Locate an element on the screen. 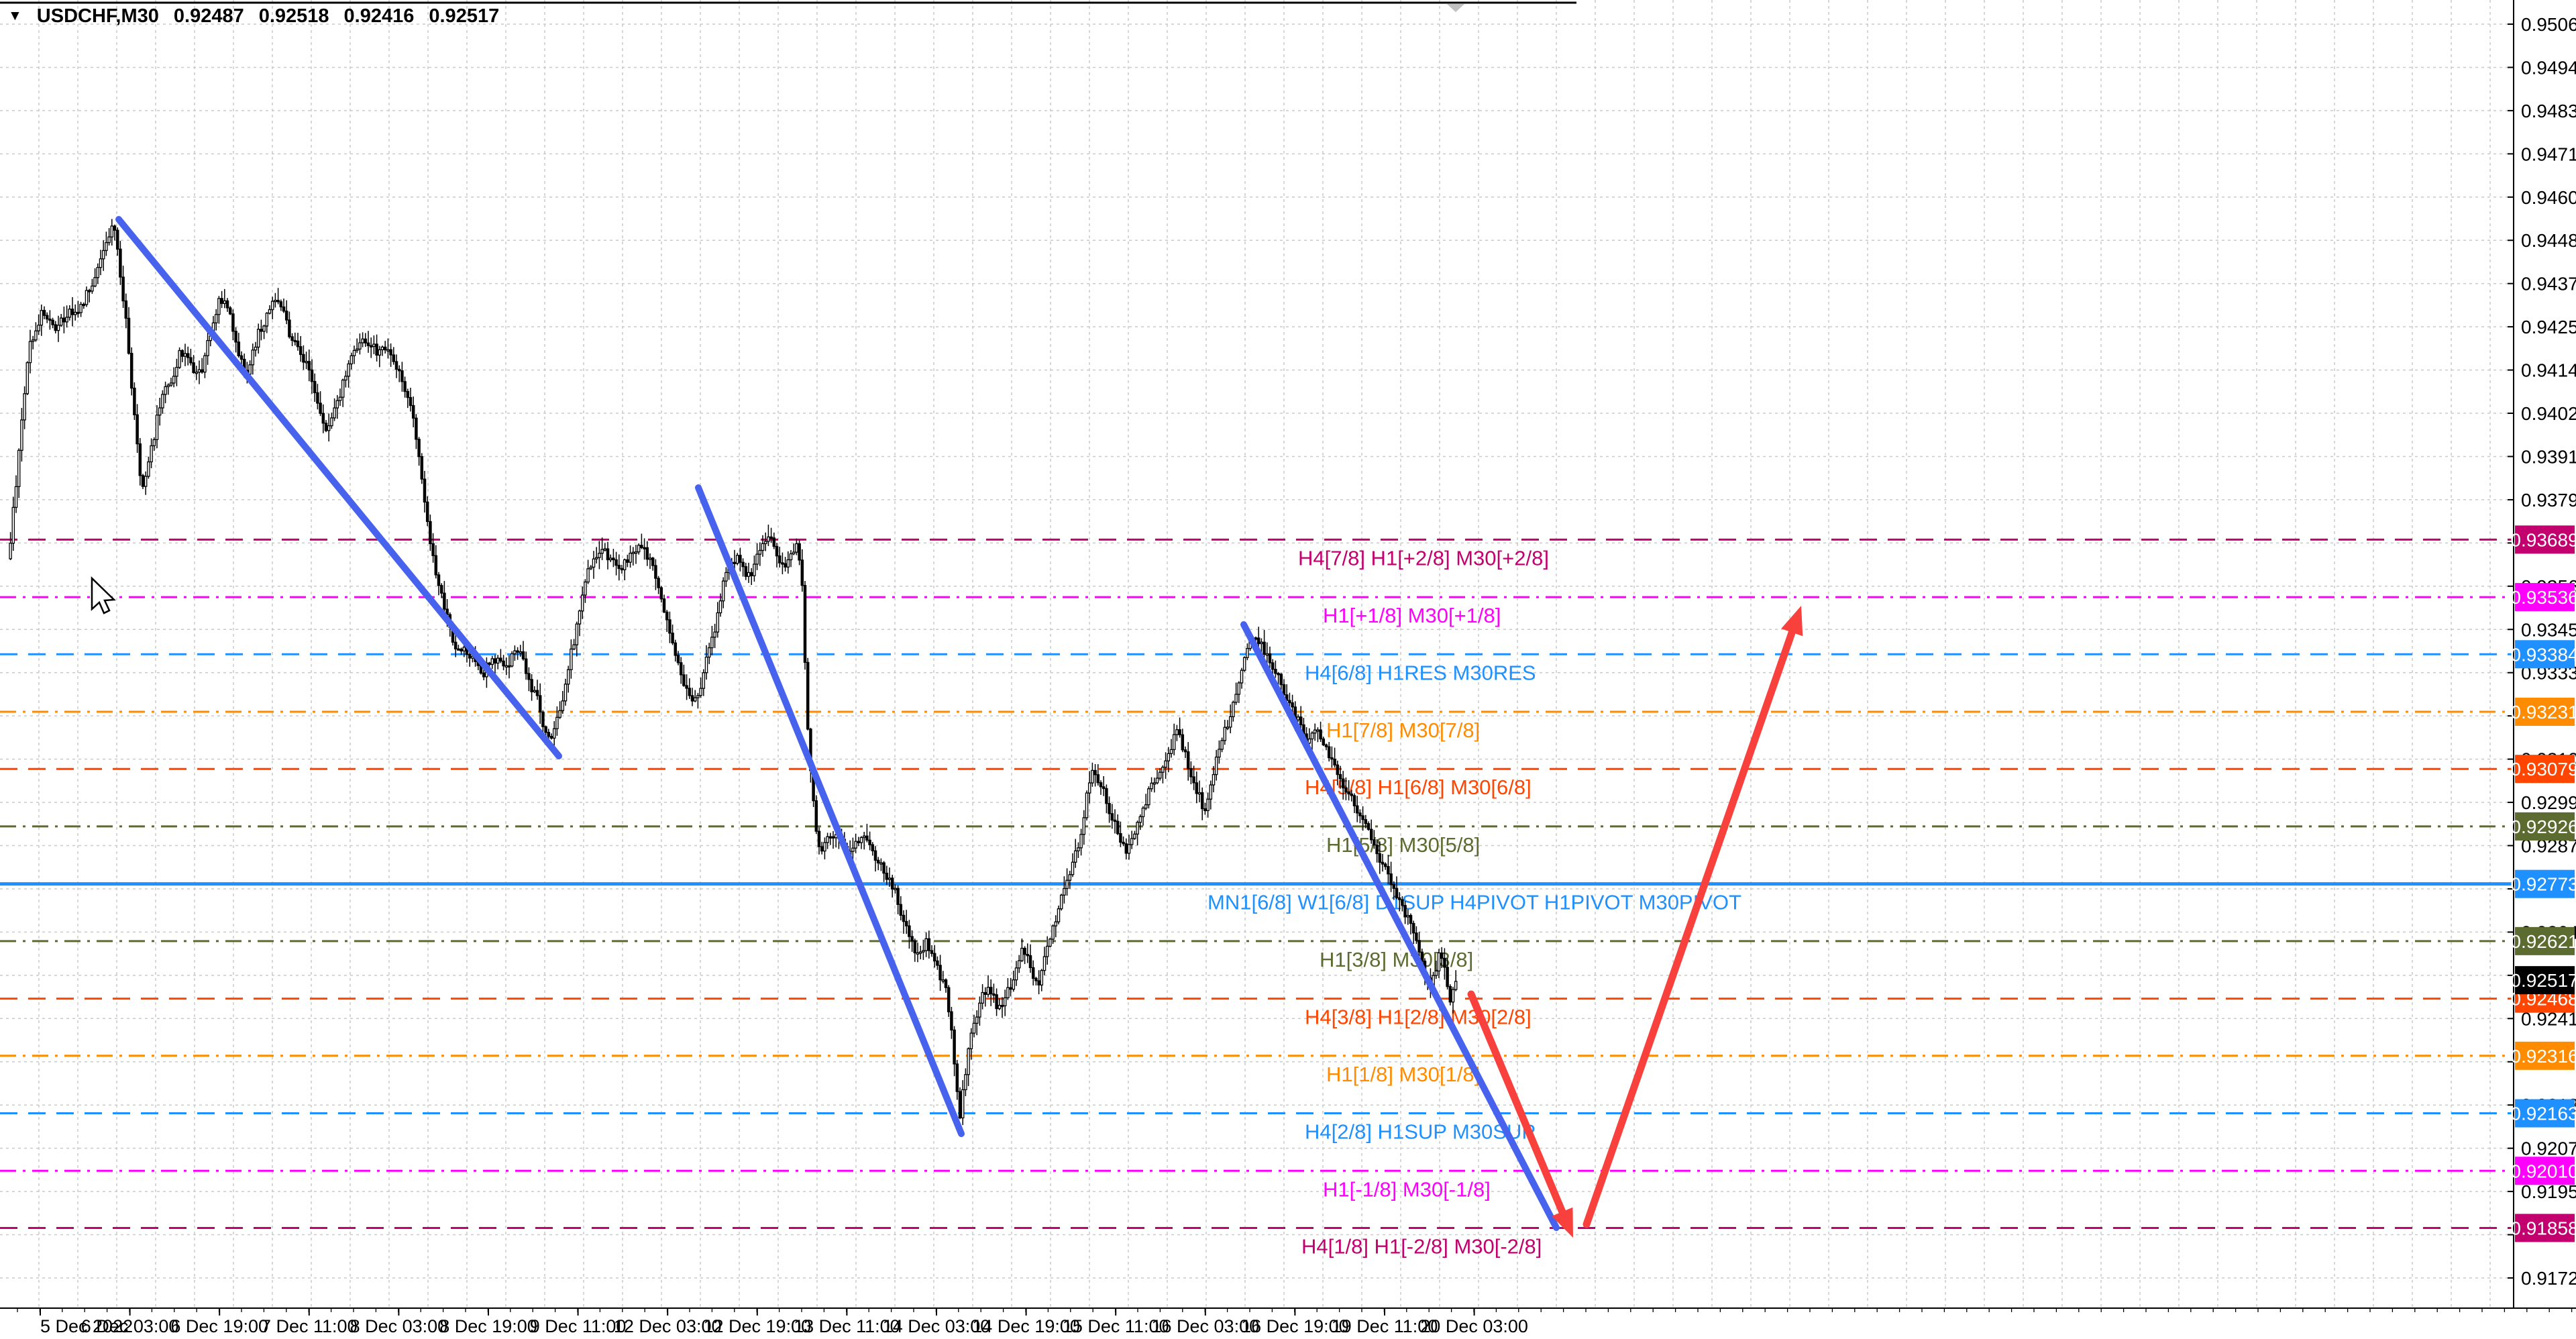 This screenshot has width=2576, height=1339. scroll-marker-icon is located at coordinates (1455, 8).